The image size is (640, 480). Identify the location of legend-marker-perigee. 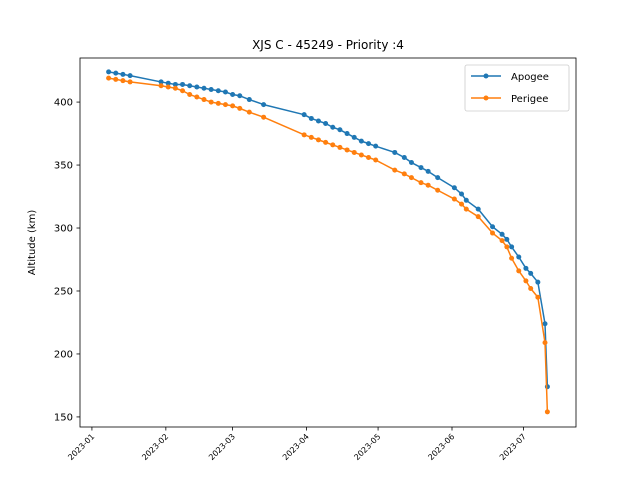
(486, 98).